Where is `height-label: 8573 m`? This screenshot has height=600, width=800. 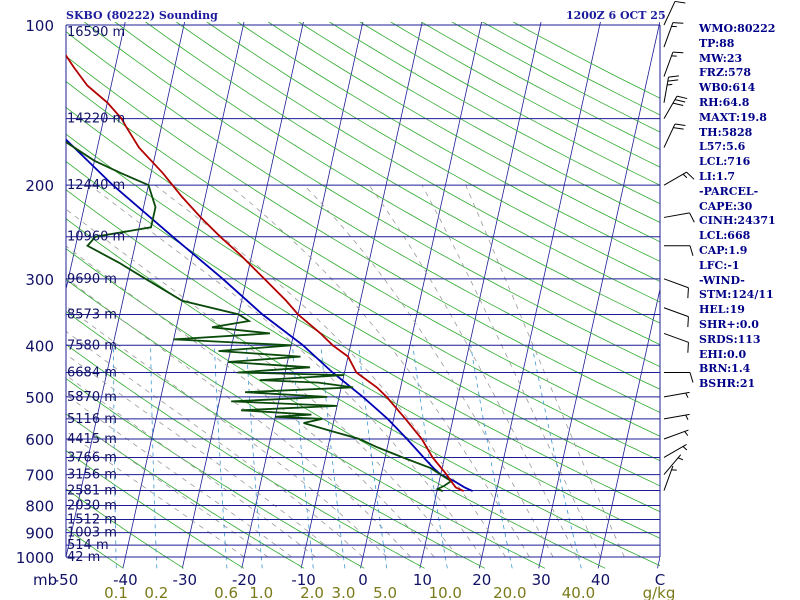
height-label: 8573 m is located at coordinates (92, 314).